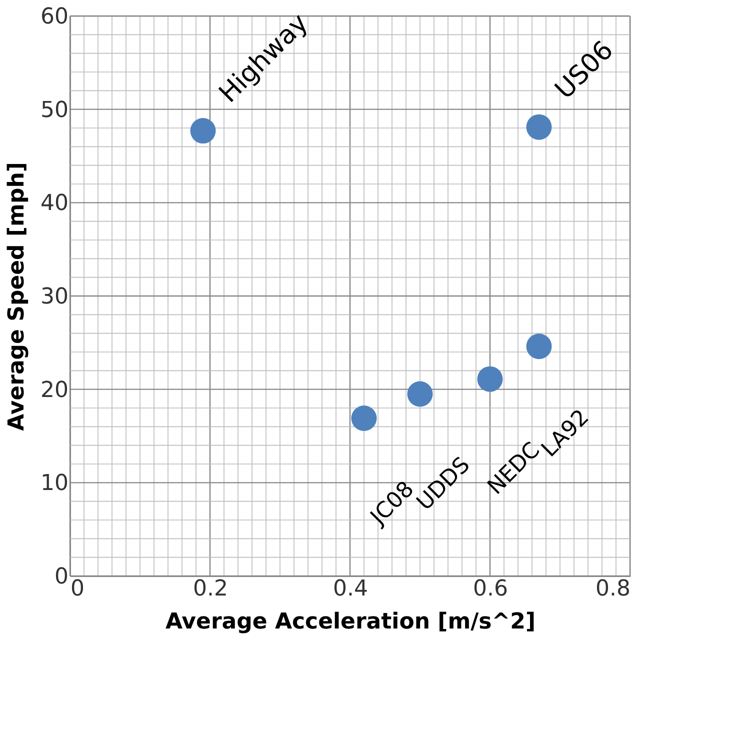  I want to click on x-tick-label: 0, so click(77, 589).